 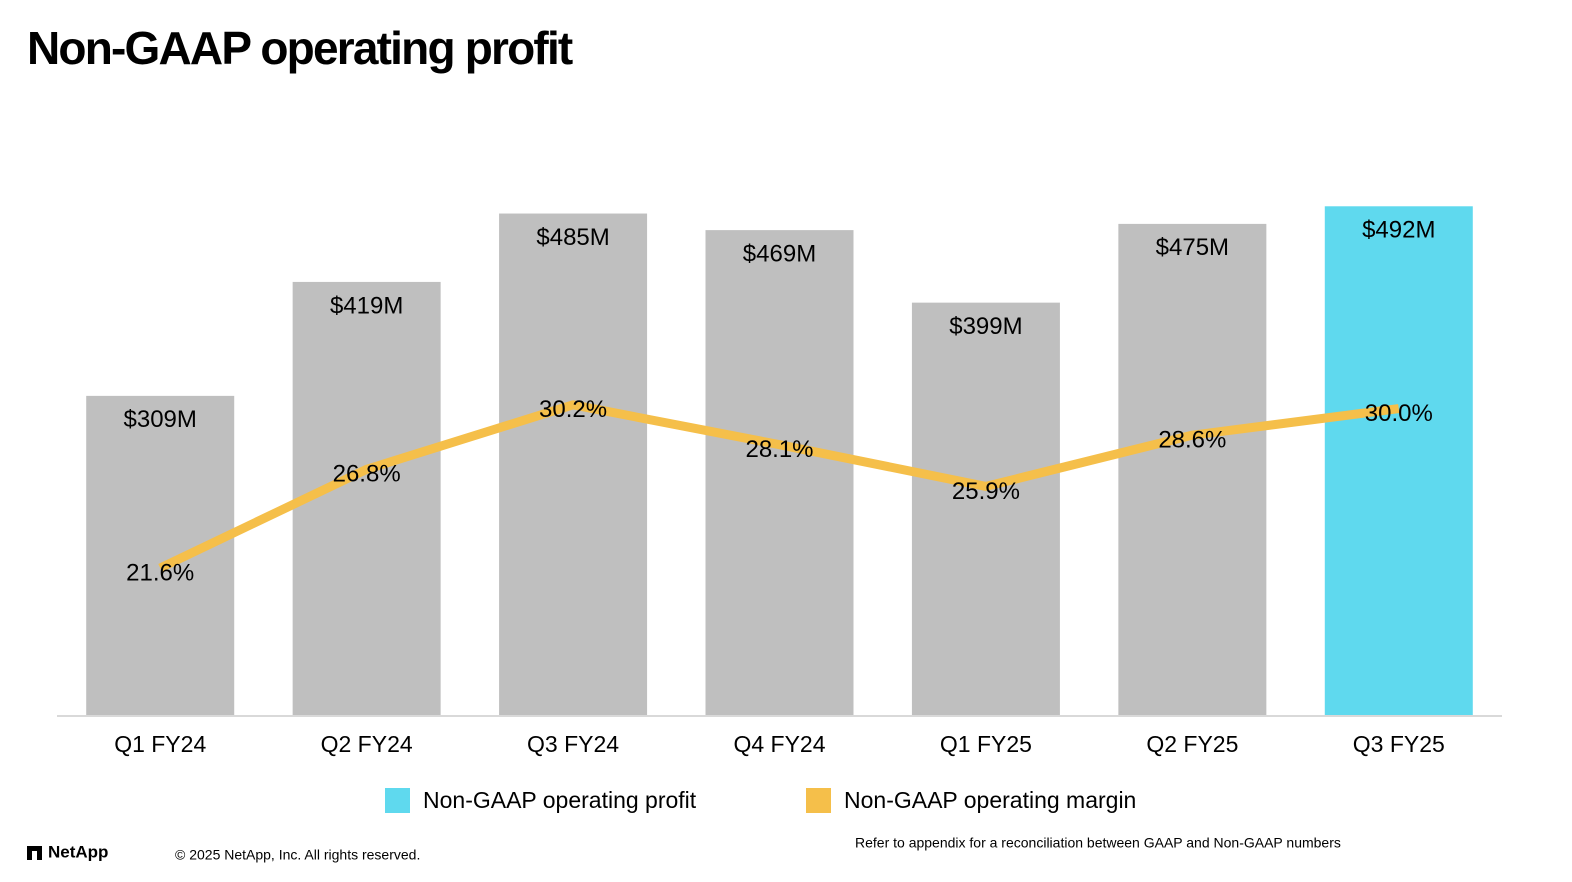 What do you see at coordinates (160, 419) in the screenshot?
I see `bar-value-label: $309M` at bounding box center [160, 419].